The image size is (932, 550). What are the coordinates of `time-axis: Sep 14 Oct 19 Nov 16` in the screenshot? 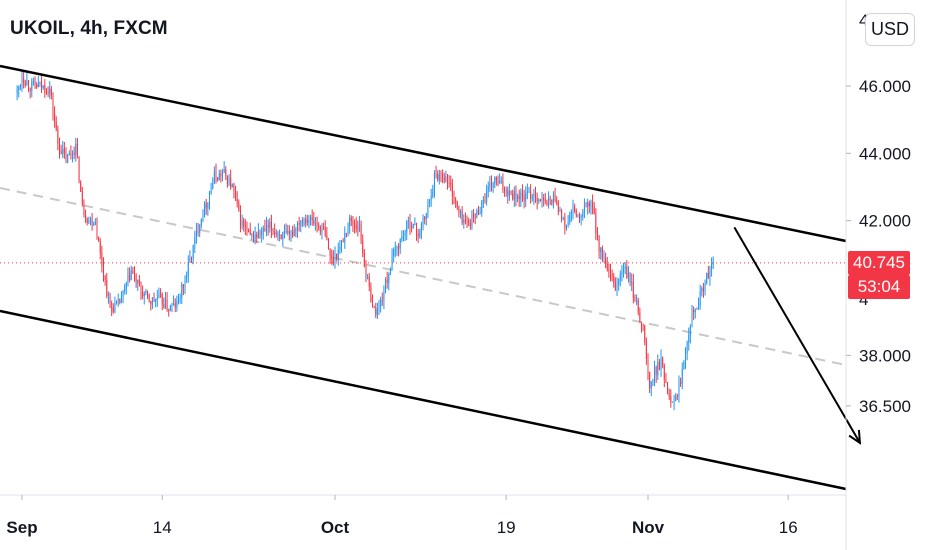 It's located at (402, 516).